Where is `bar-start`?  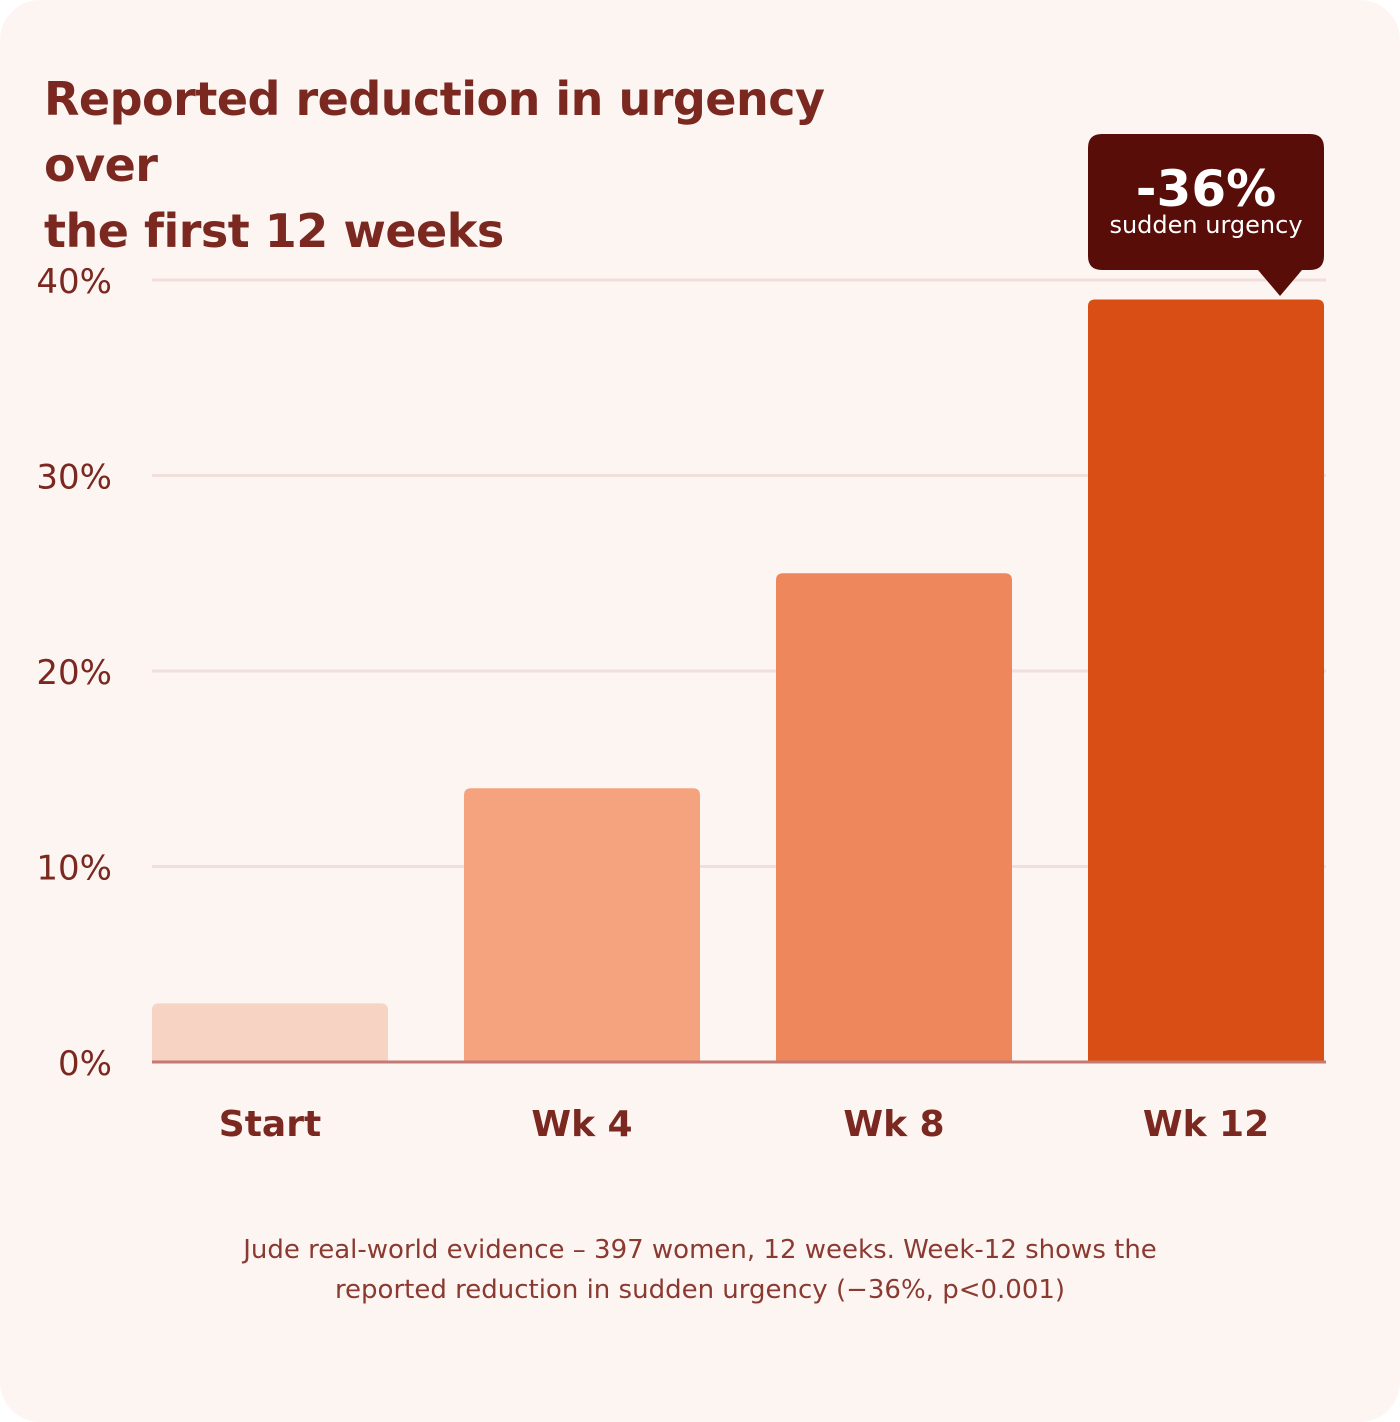
bar-start is located at coordinates (270, 1032).